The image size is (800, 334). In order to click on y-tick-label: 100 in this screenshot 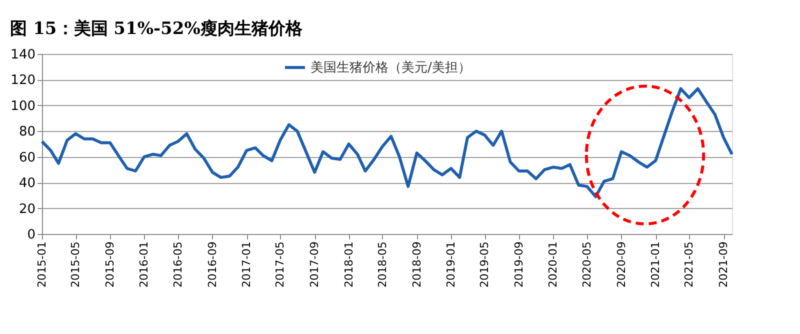, I will do `click(23, 106)`.